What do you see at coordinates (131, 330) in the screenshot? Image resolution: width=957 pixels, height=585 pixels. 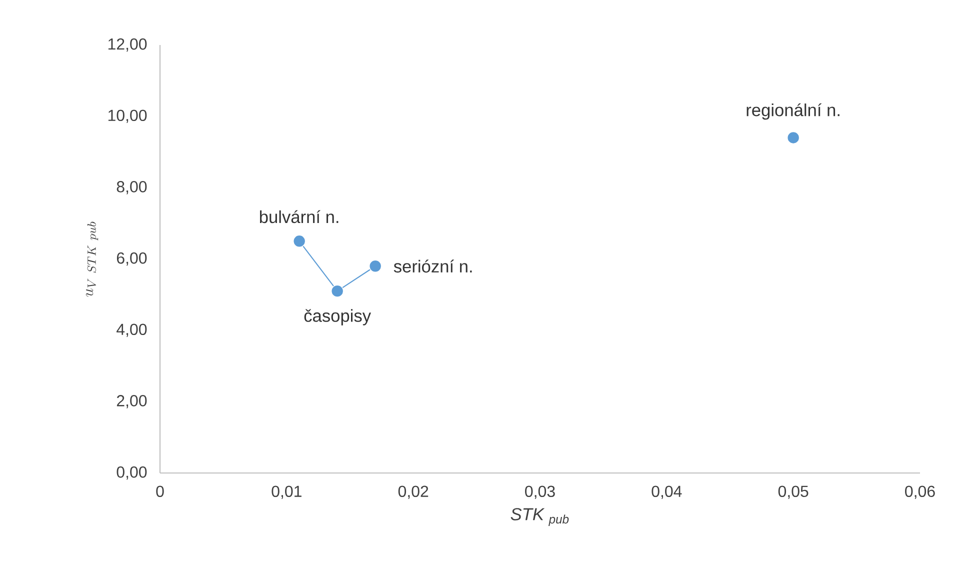 I see `y-tick-label: 4,00` at bounding box center [131, 330].